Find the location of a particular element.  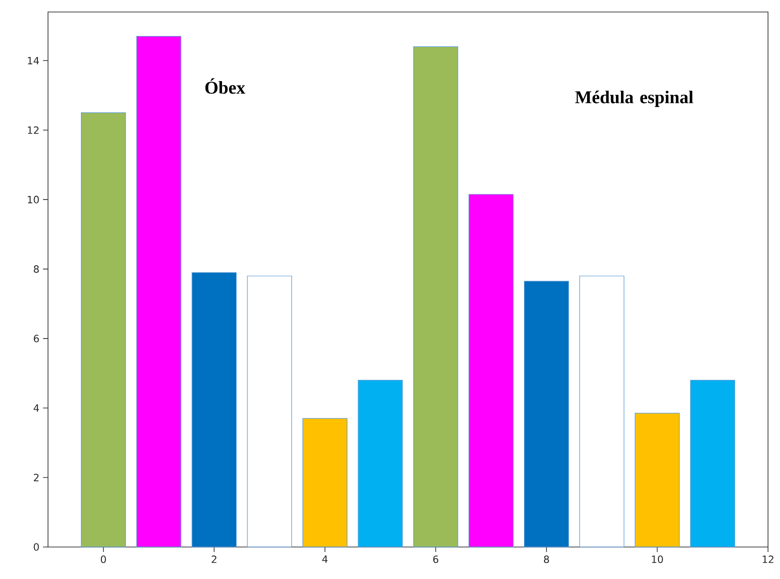

y-tick-label: 10 is located at coordinates (33, 200).